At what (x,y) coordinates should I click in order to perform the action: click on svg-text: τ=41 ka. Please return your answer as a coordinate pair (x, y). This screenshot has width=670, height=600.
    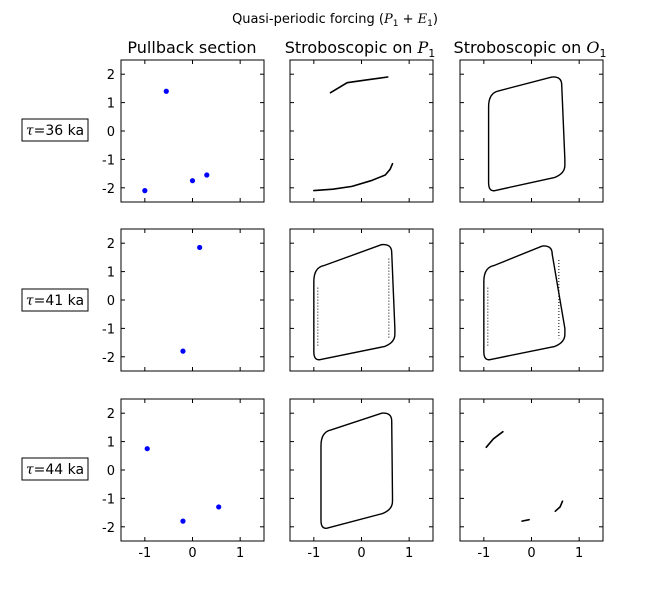
    Looking at the image, I should click on (55, 301).